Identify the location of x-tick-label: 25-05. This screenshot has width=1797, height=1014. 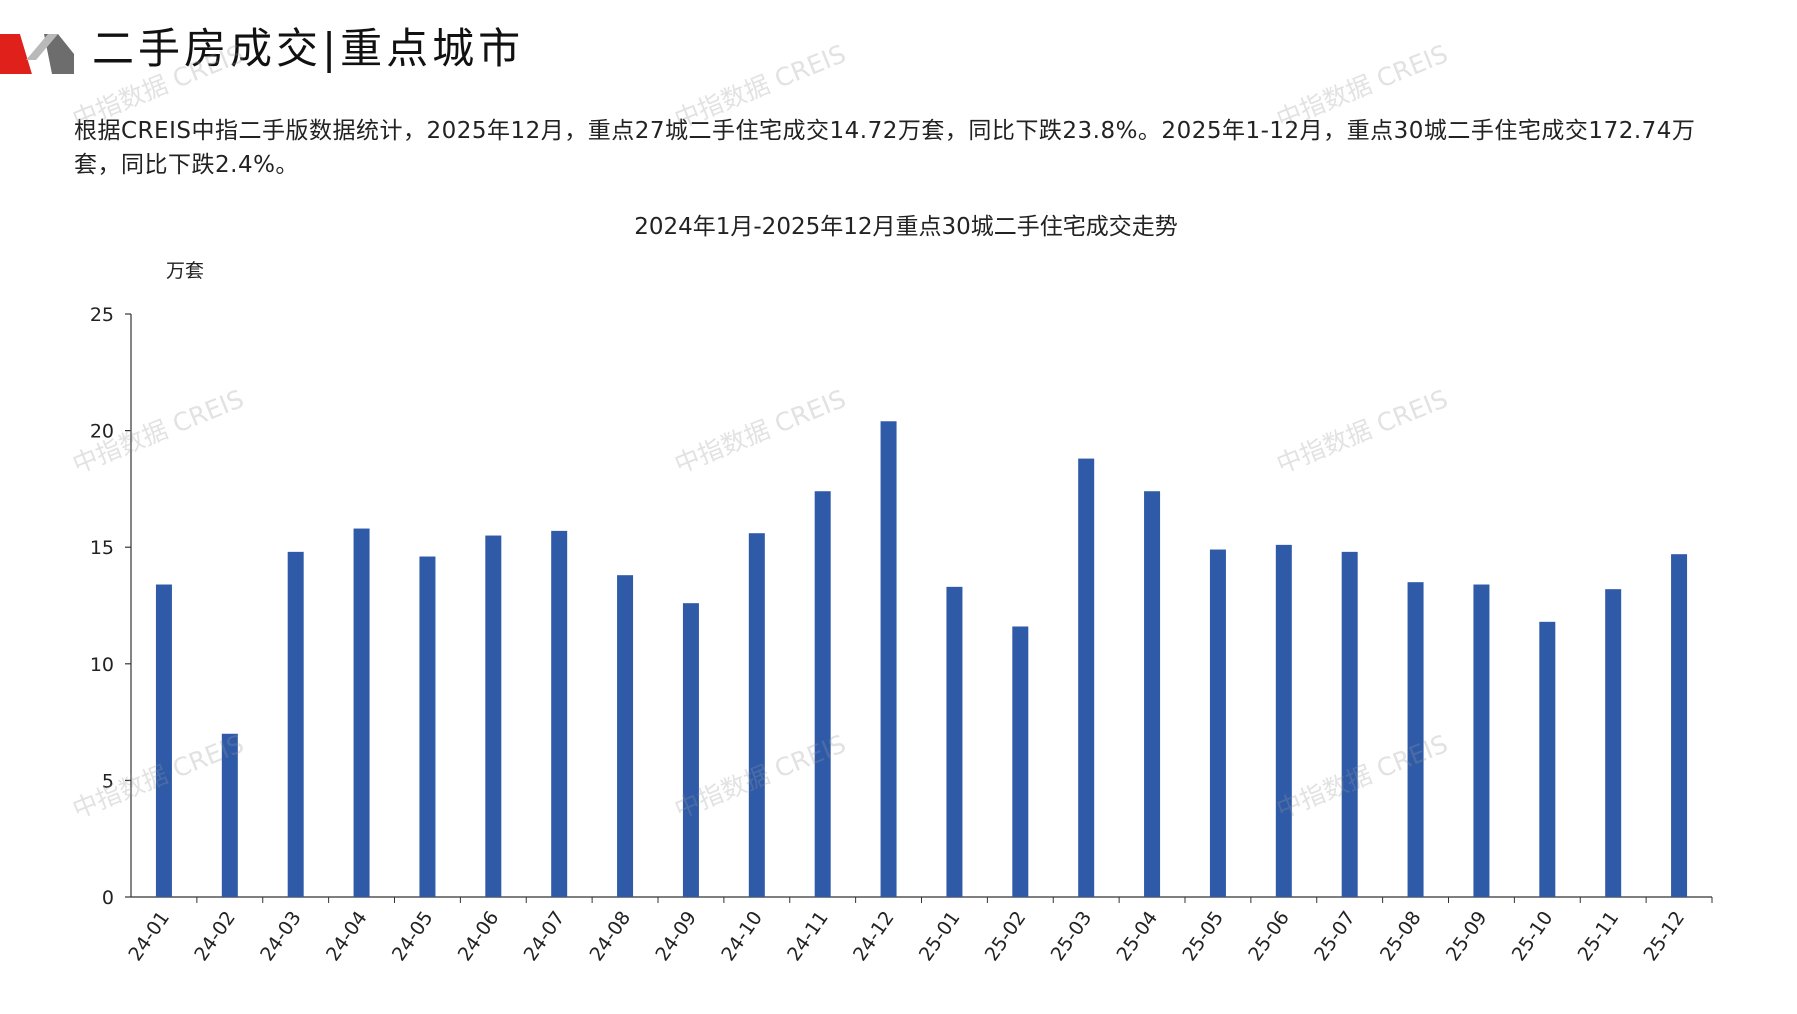
(1203, 936).